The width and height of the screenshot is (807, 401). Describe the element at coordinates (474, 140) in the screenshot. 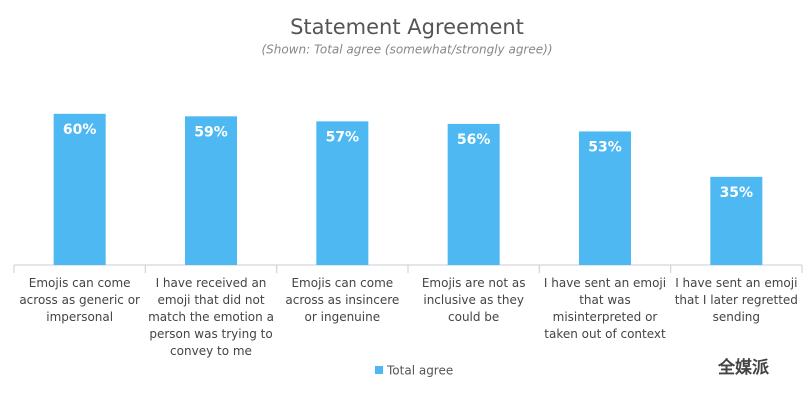

I see `value-label: 56%` at that location.